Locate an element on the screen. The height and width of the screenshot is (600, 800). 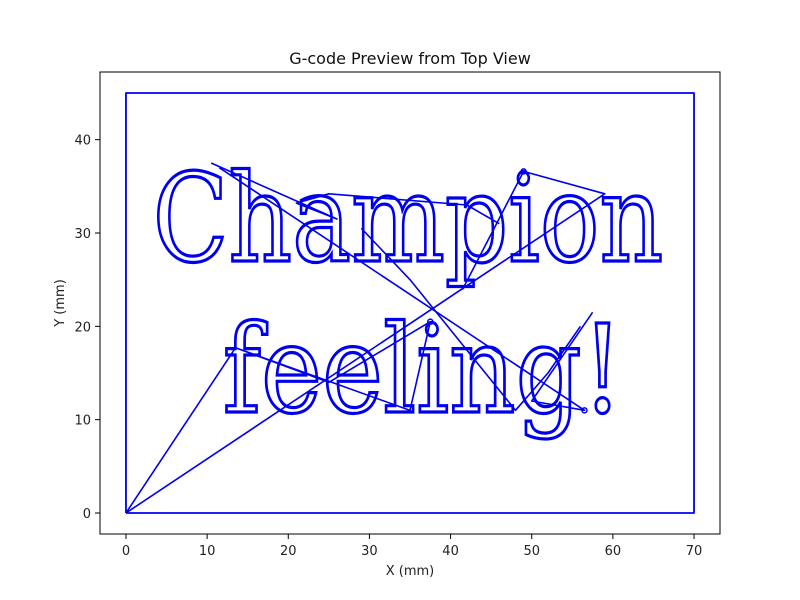
x-tick-label: 60 is located at coordinates (613, 551).